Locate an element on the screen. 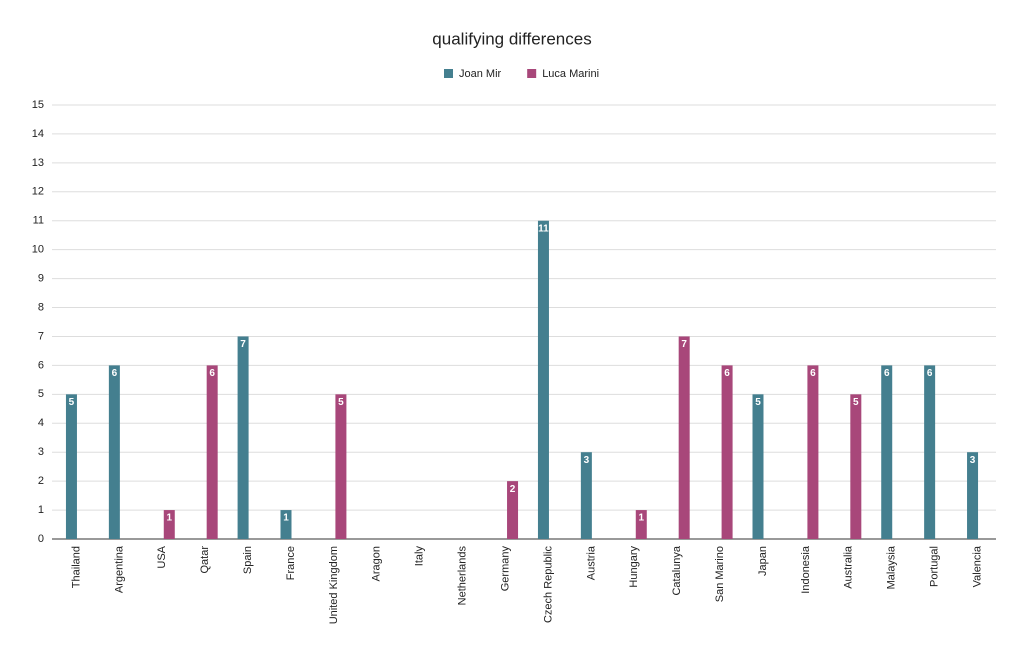 This screenshot has height=646, width=1023. y-tick-label: 8 is located at coordinates (41, 307).